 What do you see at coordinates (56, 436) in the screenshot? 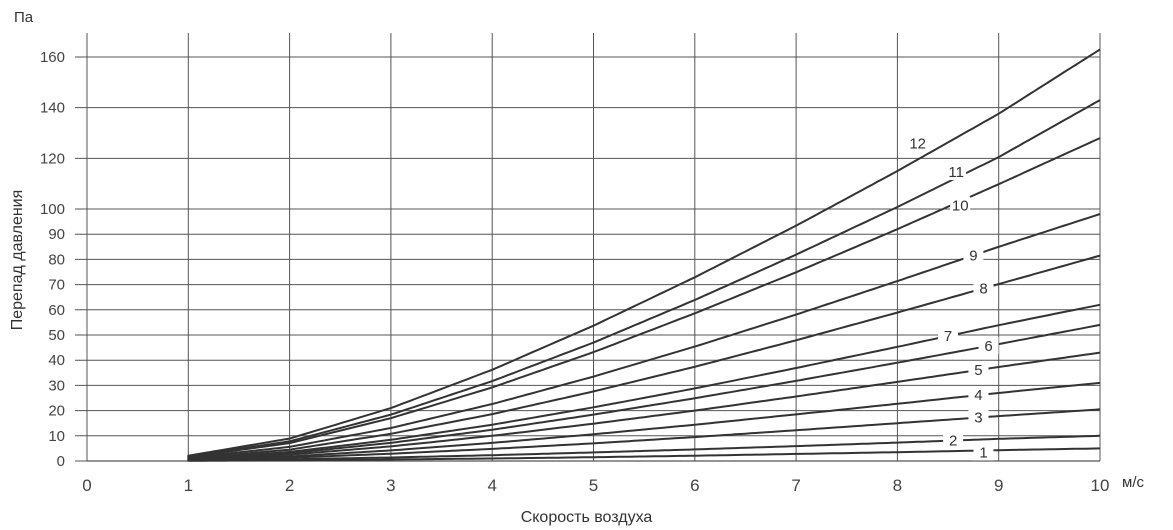
I see `y-tick-label: 10` at bounding box center [56, 436].